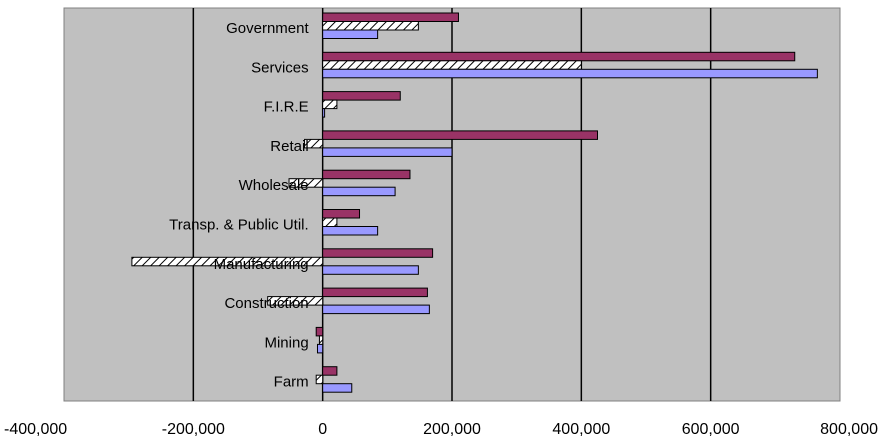  What do you see at coordinates (322, 429) in the screenshot?
I see `x-tick-label-2: 0` at bounding box center [322, 429].